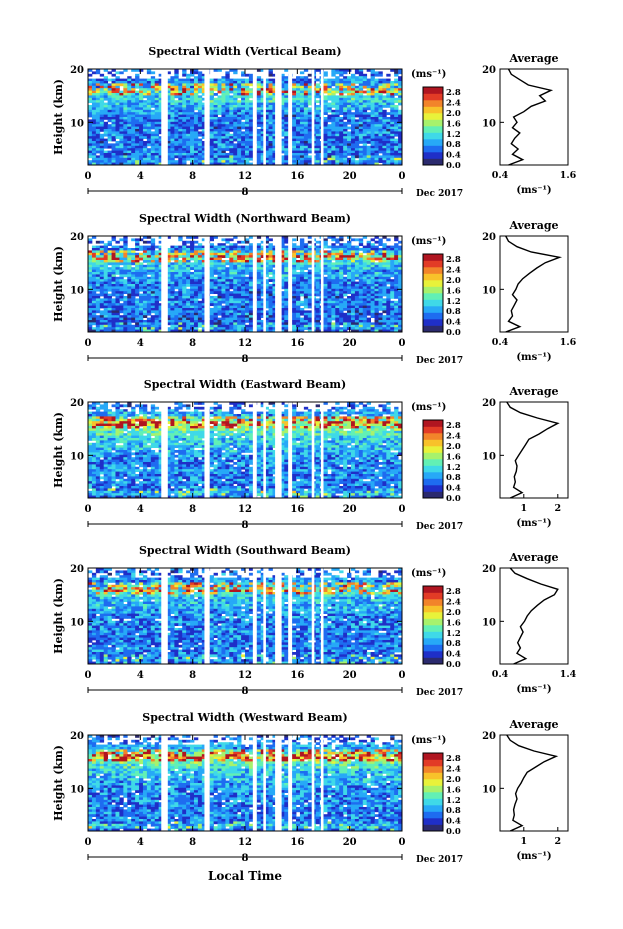 The image size is (623, 929). Describe the element at coordinates (402, 176) in the screenshot. I see `x-tick-label: 0` at that location.